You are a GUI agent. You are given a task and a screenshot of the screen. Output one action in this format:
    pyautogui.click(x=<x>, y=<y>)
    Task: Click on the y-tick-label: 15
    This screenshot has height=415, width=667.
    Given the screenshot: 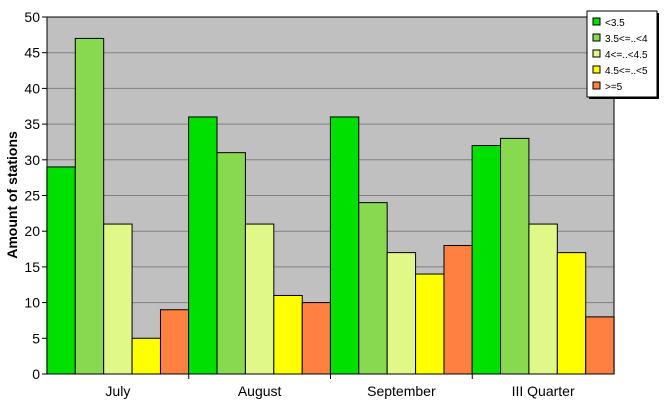 What is the action you would take?
    pyautogui.click(x=32, y=267)
    